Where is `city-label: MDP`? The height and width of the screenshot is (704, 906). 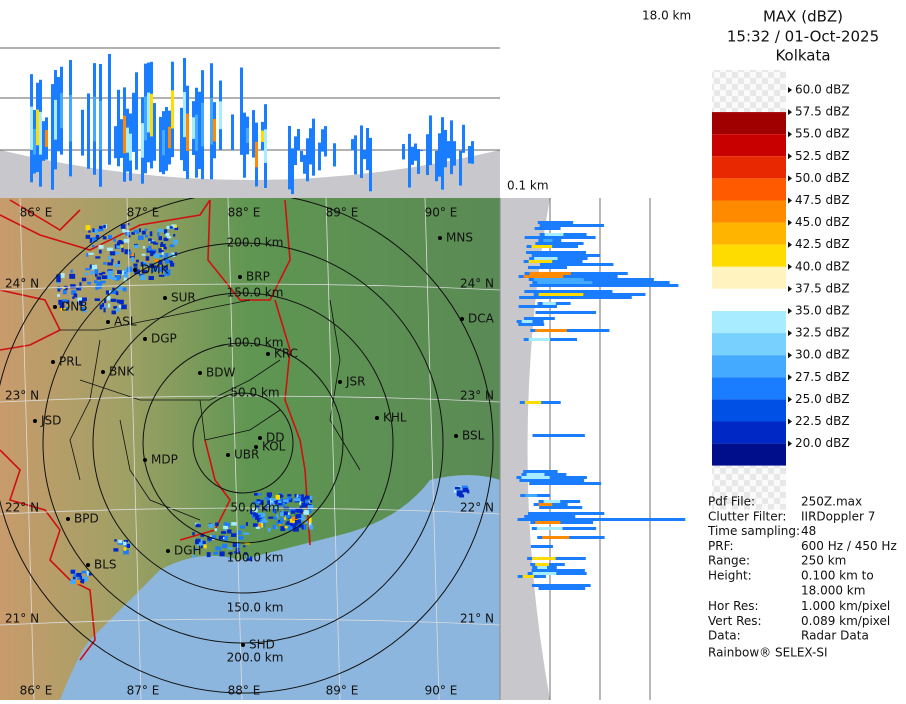 city-label: MDP is located at coordinates (164, 460).